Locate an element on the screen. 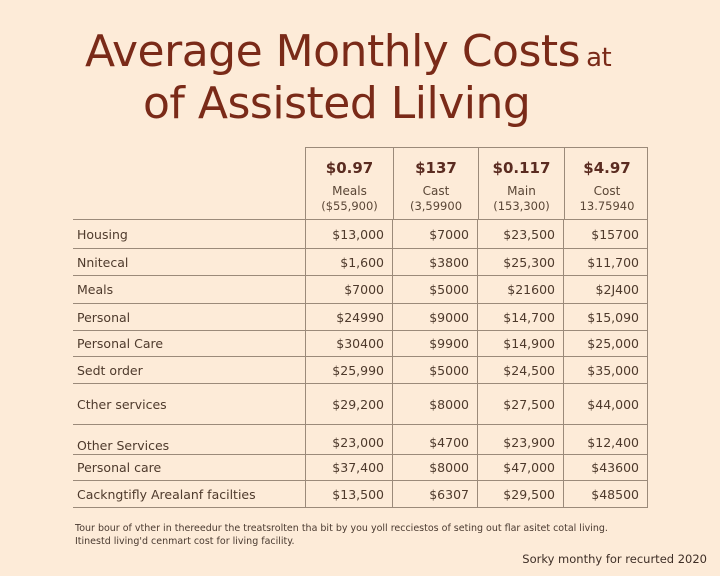  table-cell: $23,900 is located at coordinates (520, 439).